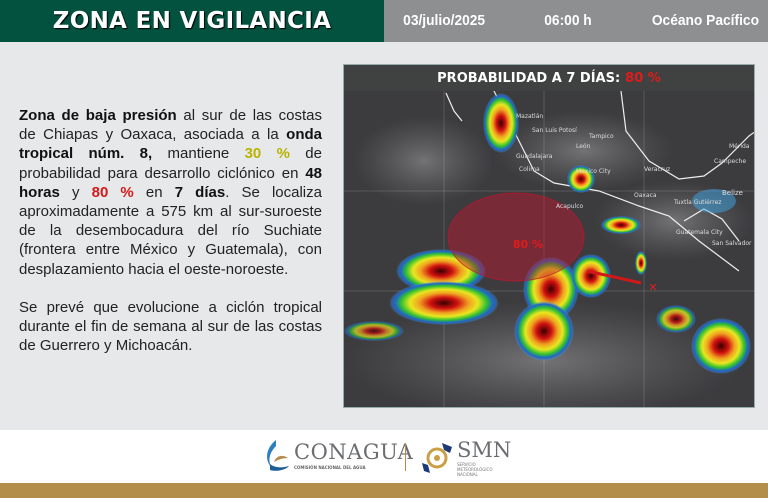 The height and width of the screenshot is (498, 768). What do you see at coordinates (697, 202) in the screenshot?
I see `svg-text: Tuxtla Gutiérrez` at bounding box center [697, 202].